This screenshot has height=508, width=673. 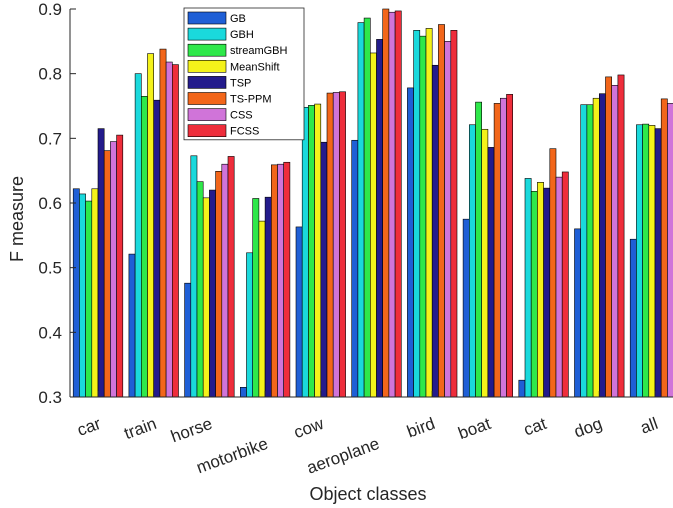 What do you see at coordinates (262, 309) in the screenshot?
I see `bar-motorbike-MeanShift` at bounding box center [262, 309].